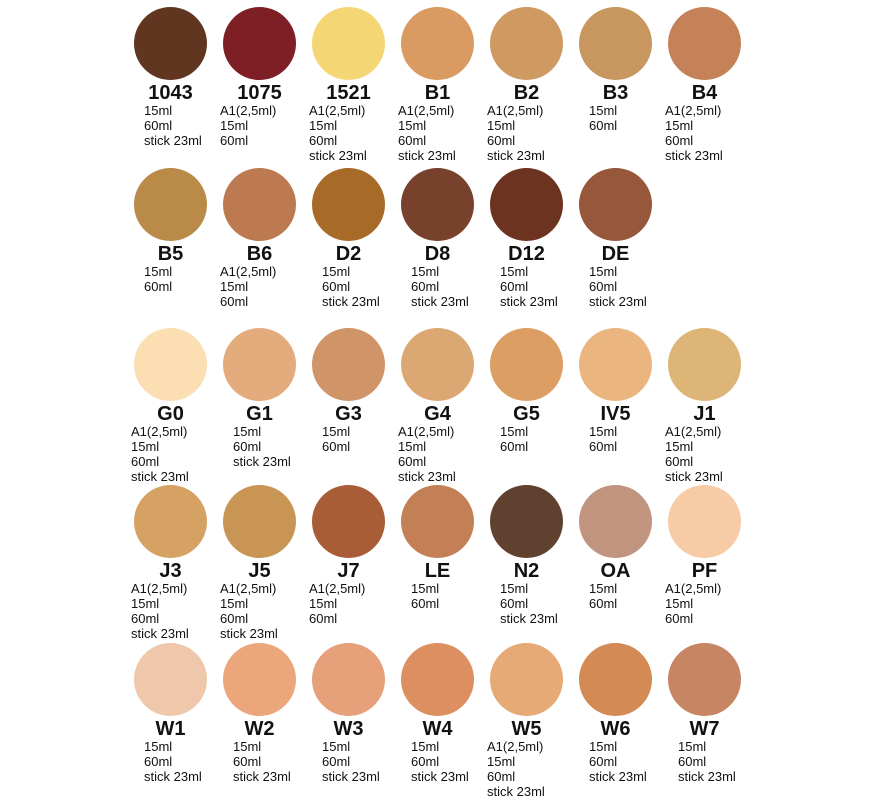 This screenshot has height=800, width=880. Describe the element at coordinates (615, 571) in the screenshot. I see `shade-code: OA` at that location.